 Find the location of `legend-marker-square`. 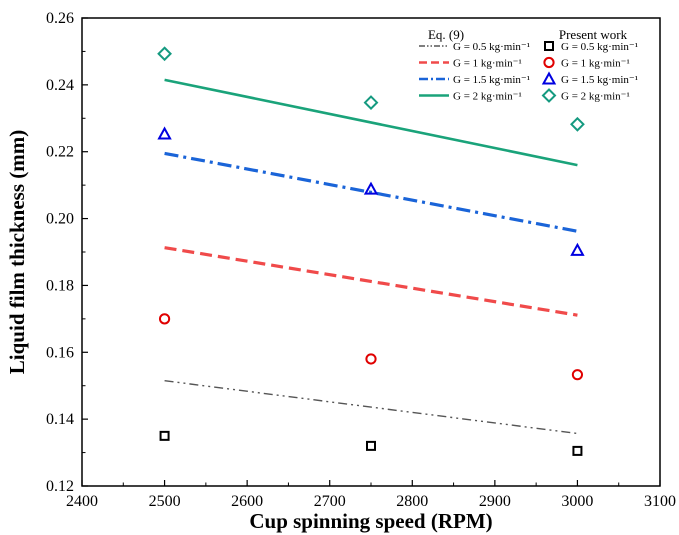

legend-marker-square is located at coordinates (549, 46).